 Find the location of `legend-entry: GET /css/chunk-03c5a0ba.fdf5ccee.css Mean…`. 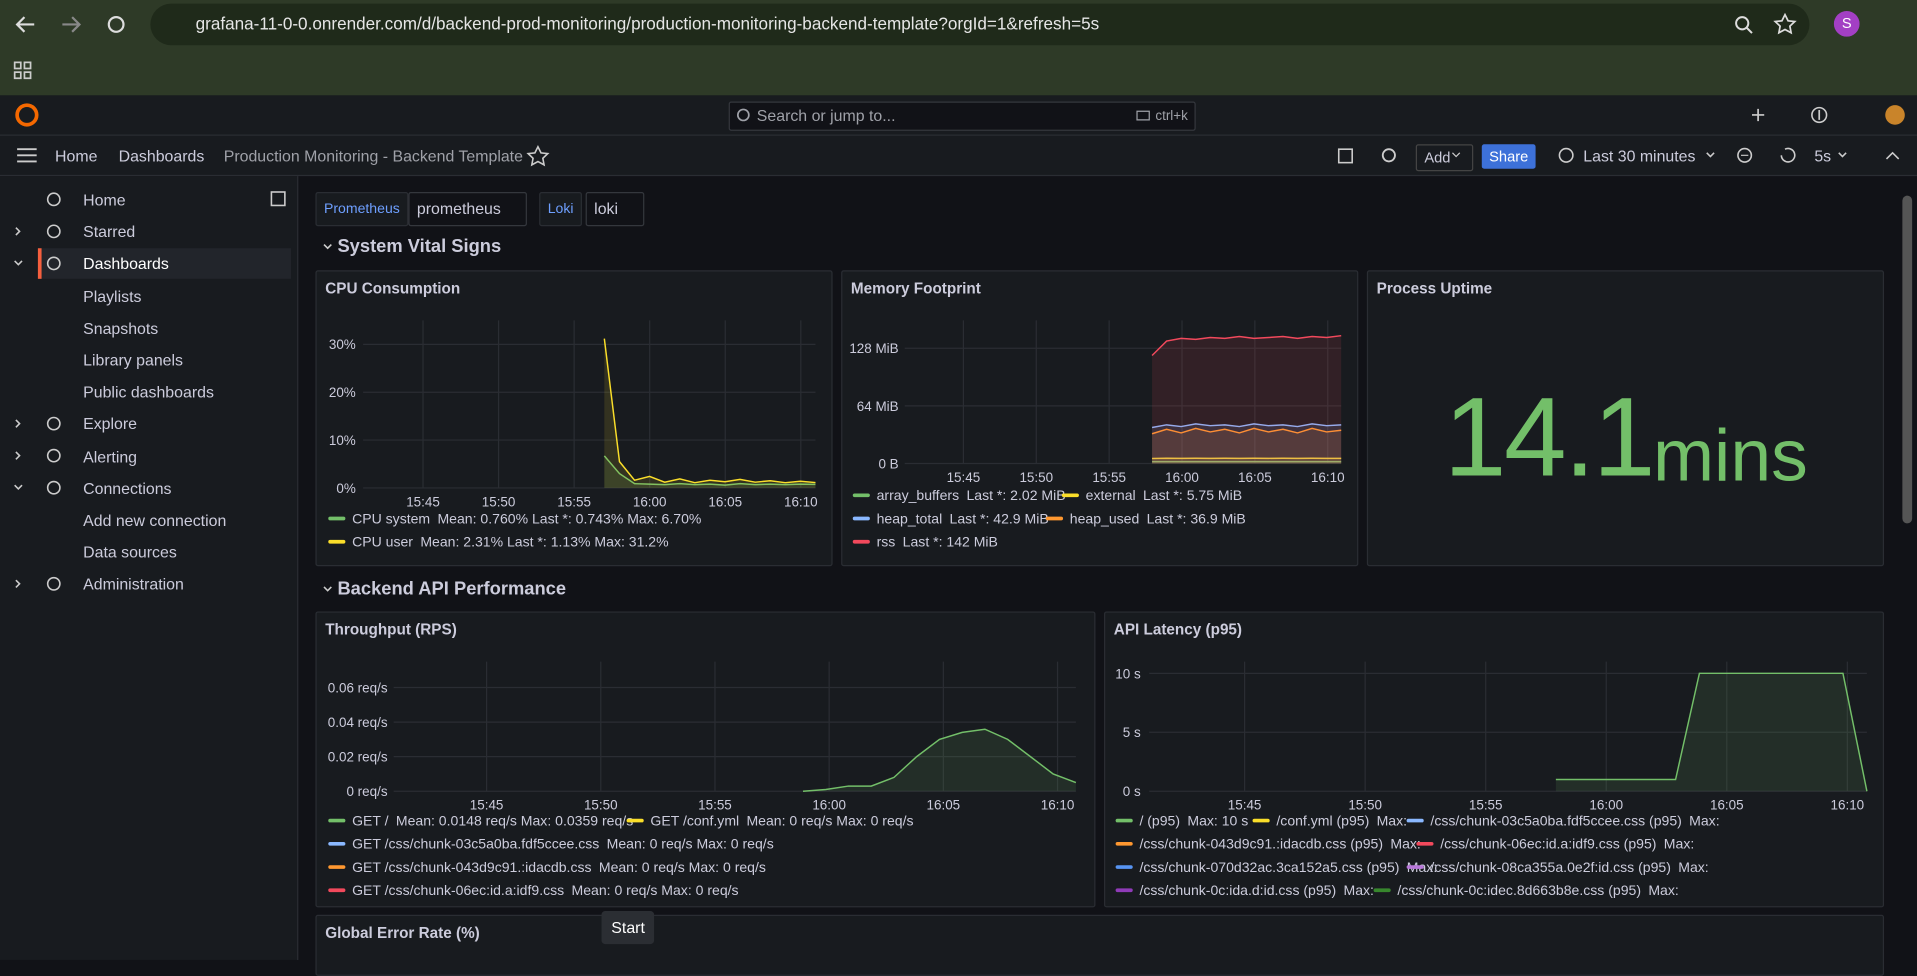

legend-entry: GET /css/chunk-03c5a0ba.fdf5ccee.css Mean… is located at coordinates (563, 844).